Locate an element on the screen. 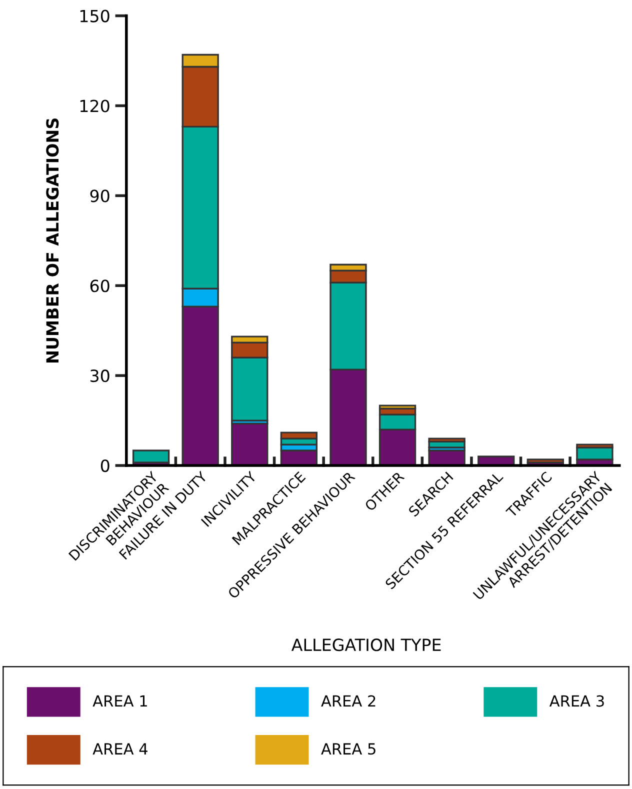 The width and height of the screenshot is (632, 789). y-tick-label: 0 is located at coordinates (105, 465).